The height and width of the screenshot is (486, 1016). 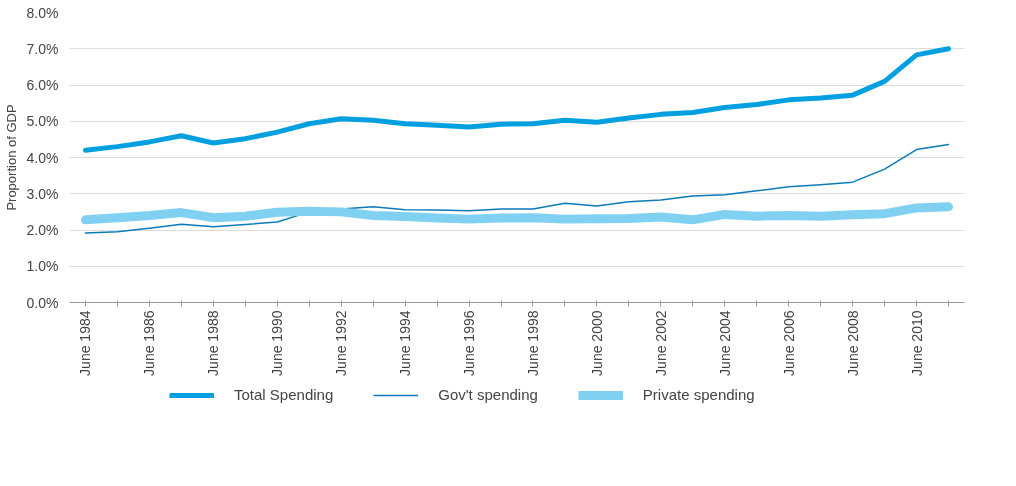 What do you see at coordinates (488, 394) in the screenshot?
I see `legend-label: Gov't spending` at bounding box center [488, 394].